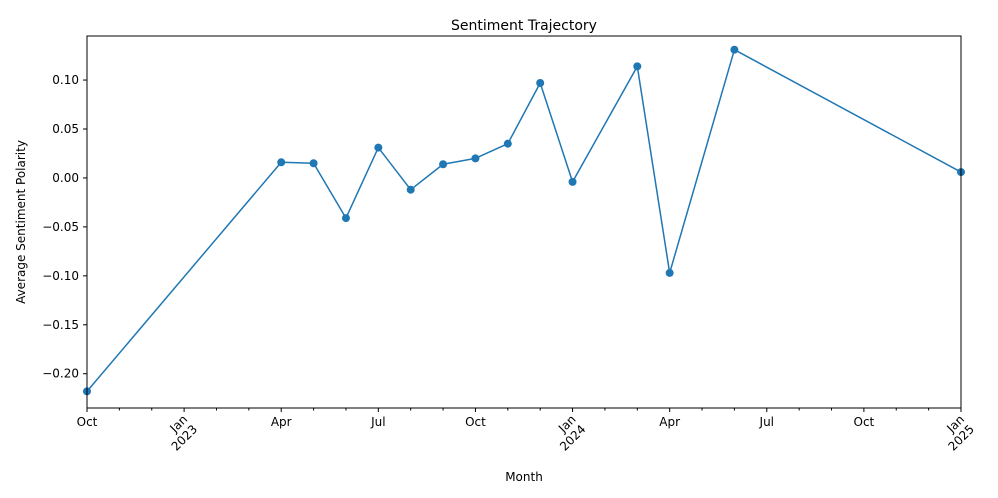  What do you see at coordinates (60, 227) in the screenshot?
I see `y-tick-label: −0.05` at bounding box center [60, 227].